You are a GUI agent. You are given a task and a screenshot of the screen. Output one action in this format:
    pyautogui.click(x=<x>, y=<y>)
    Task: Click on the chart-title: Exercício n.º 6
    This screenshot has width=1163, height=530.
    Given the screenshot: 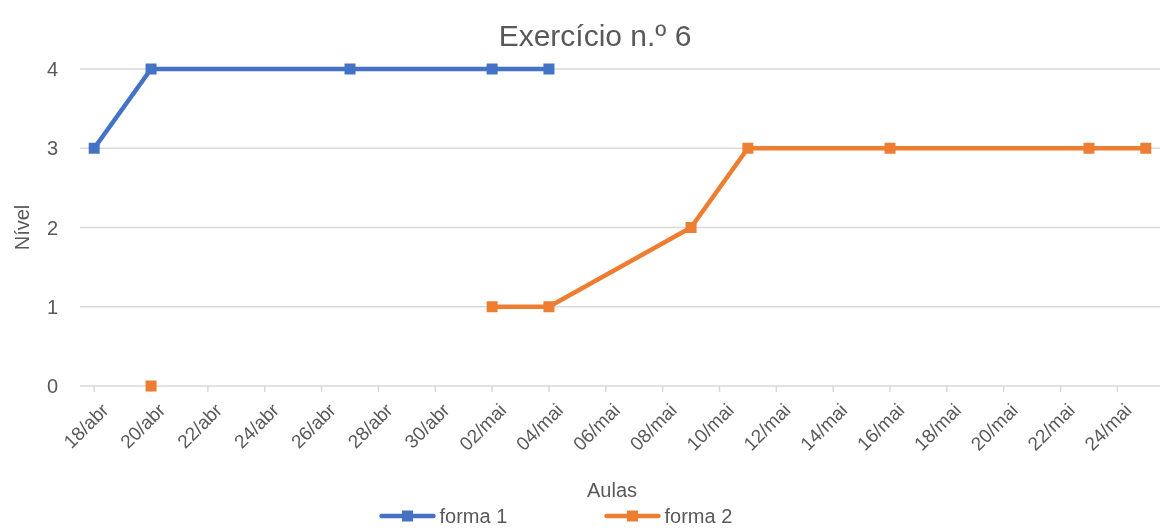 What is the action you would take?
    pyautogui.click(x=595, y=35)
    